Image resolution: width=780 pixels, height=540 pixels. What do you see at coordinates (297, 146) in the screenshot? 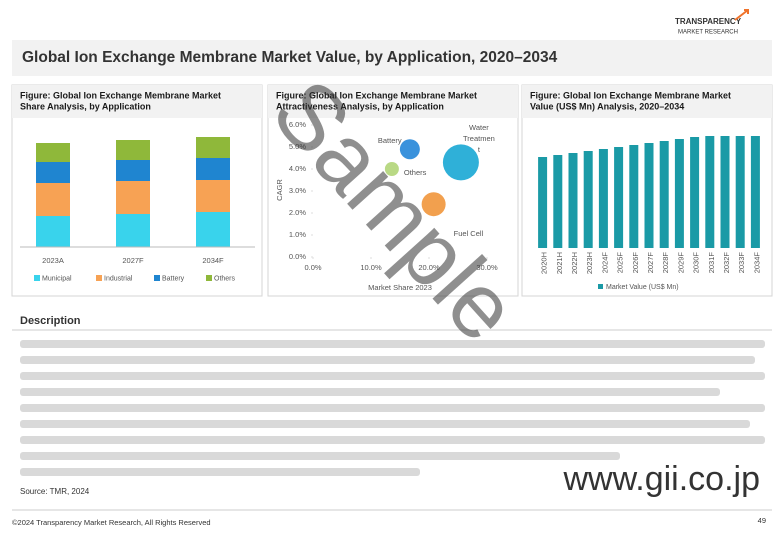
I see `y-tick-label: 5.0%` at bounding box center [297, 146].